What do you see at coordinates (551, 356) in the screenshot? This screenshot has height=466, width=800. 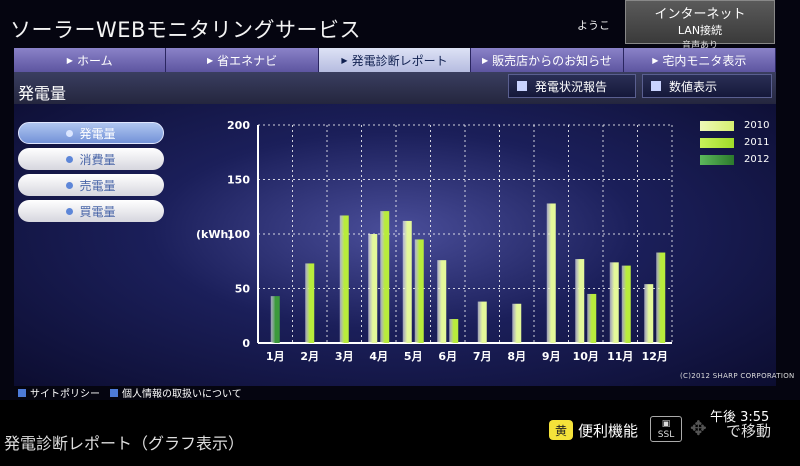 I see `x-tick-label: 9月` at bounding box center [551, 356].